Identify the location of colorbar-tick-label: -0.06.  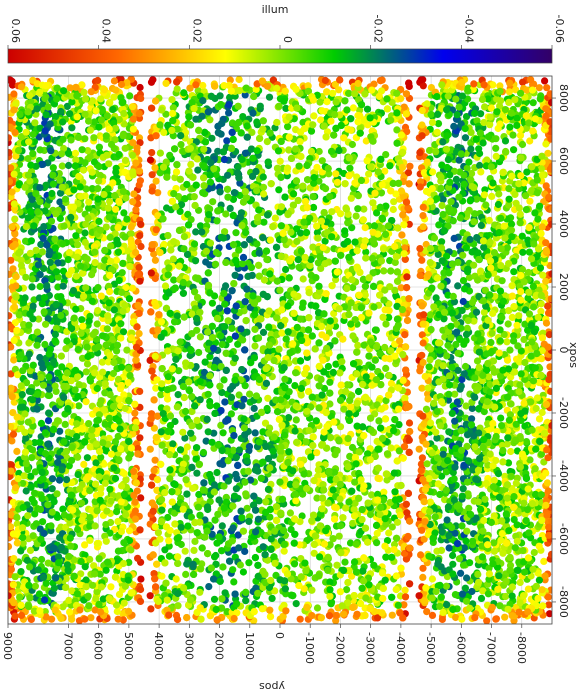
(559, 29).